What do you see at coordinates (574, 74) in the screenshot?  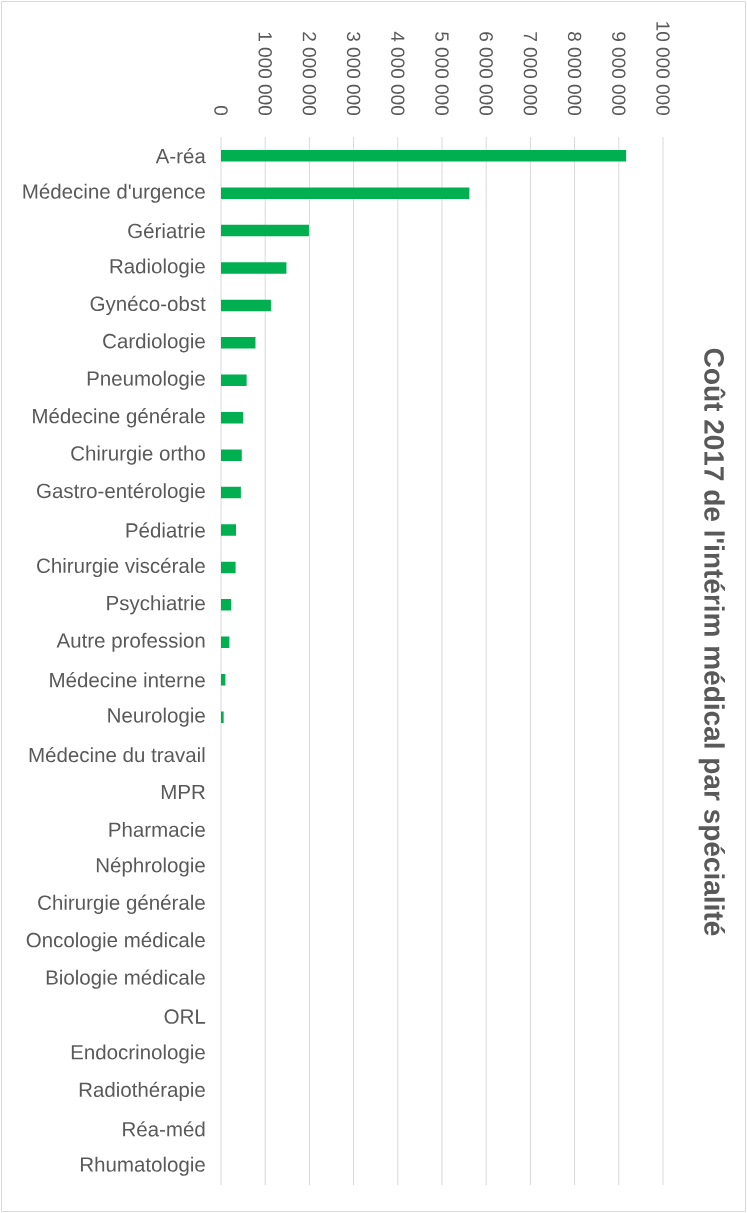 I see `x-tick-label: 8 000 000` at bounding box center [574, 74].